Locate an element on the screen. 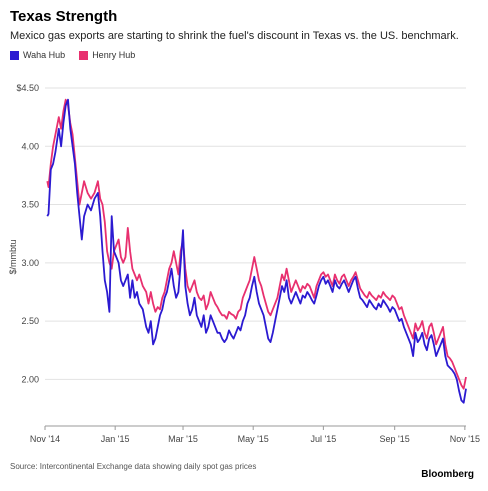  y-axis-label: $/mmbtu is located at coordinates (13, 256).